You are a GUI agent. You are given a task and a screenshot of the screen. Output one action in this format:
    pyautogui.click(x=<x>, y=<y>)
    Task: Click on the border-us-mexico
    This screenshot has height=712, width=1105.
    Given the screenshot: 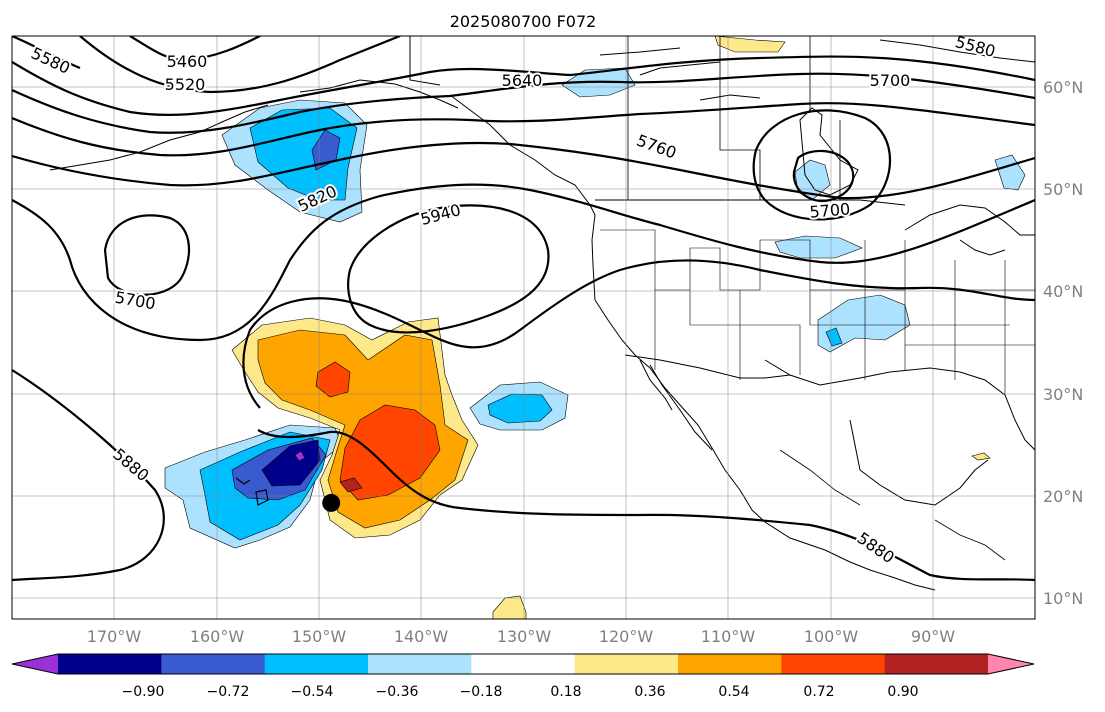 What is the action you would take?
    pyautogui.click(x=707, y=366)
    